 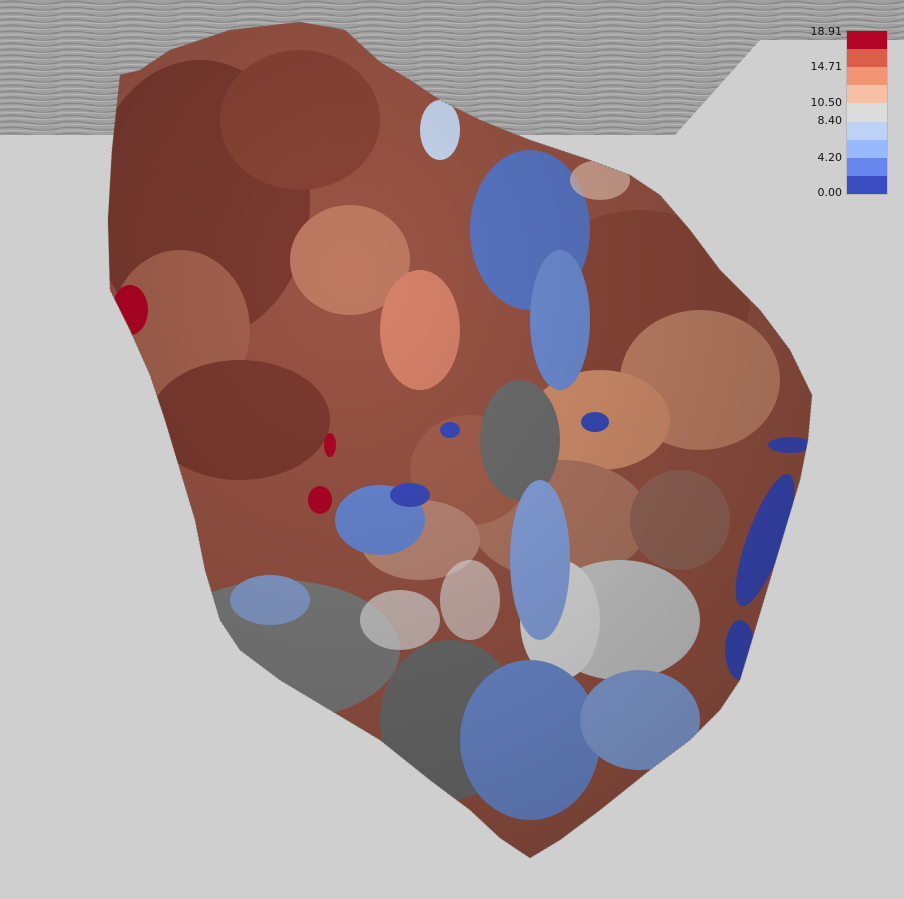 What do you see at coordinates (826, 66) in the screenshot?
I see `legend-label: 14.71` at bounding box center [826, 66].